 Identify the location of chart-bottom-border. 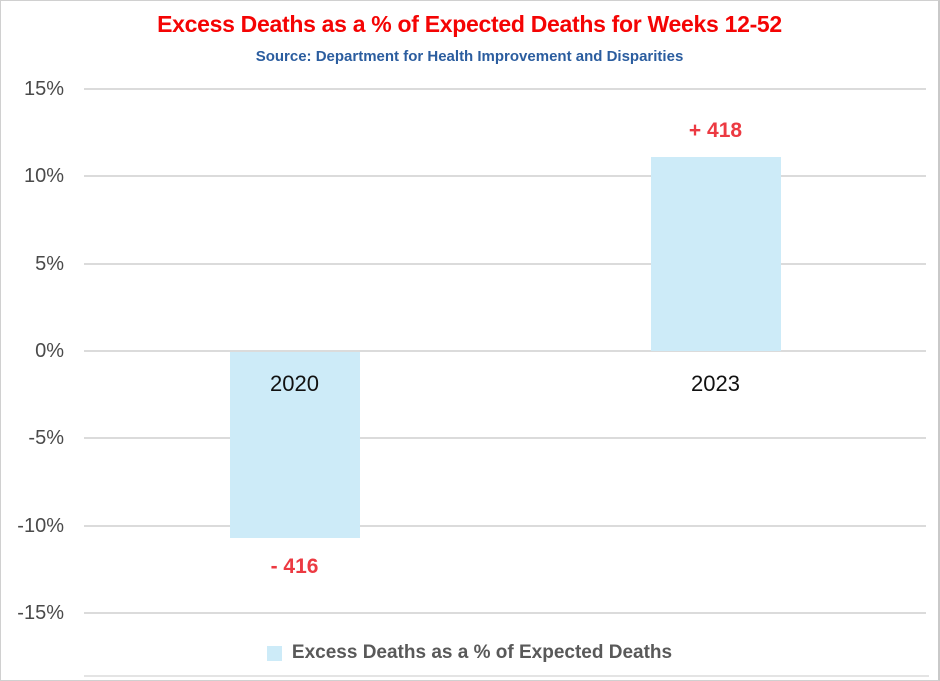
(506, 676).